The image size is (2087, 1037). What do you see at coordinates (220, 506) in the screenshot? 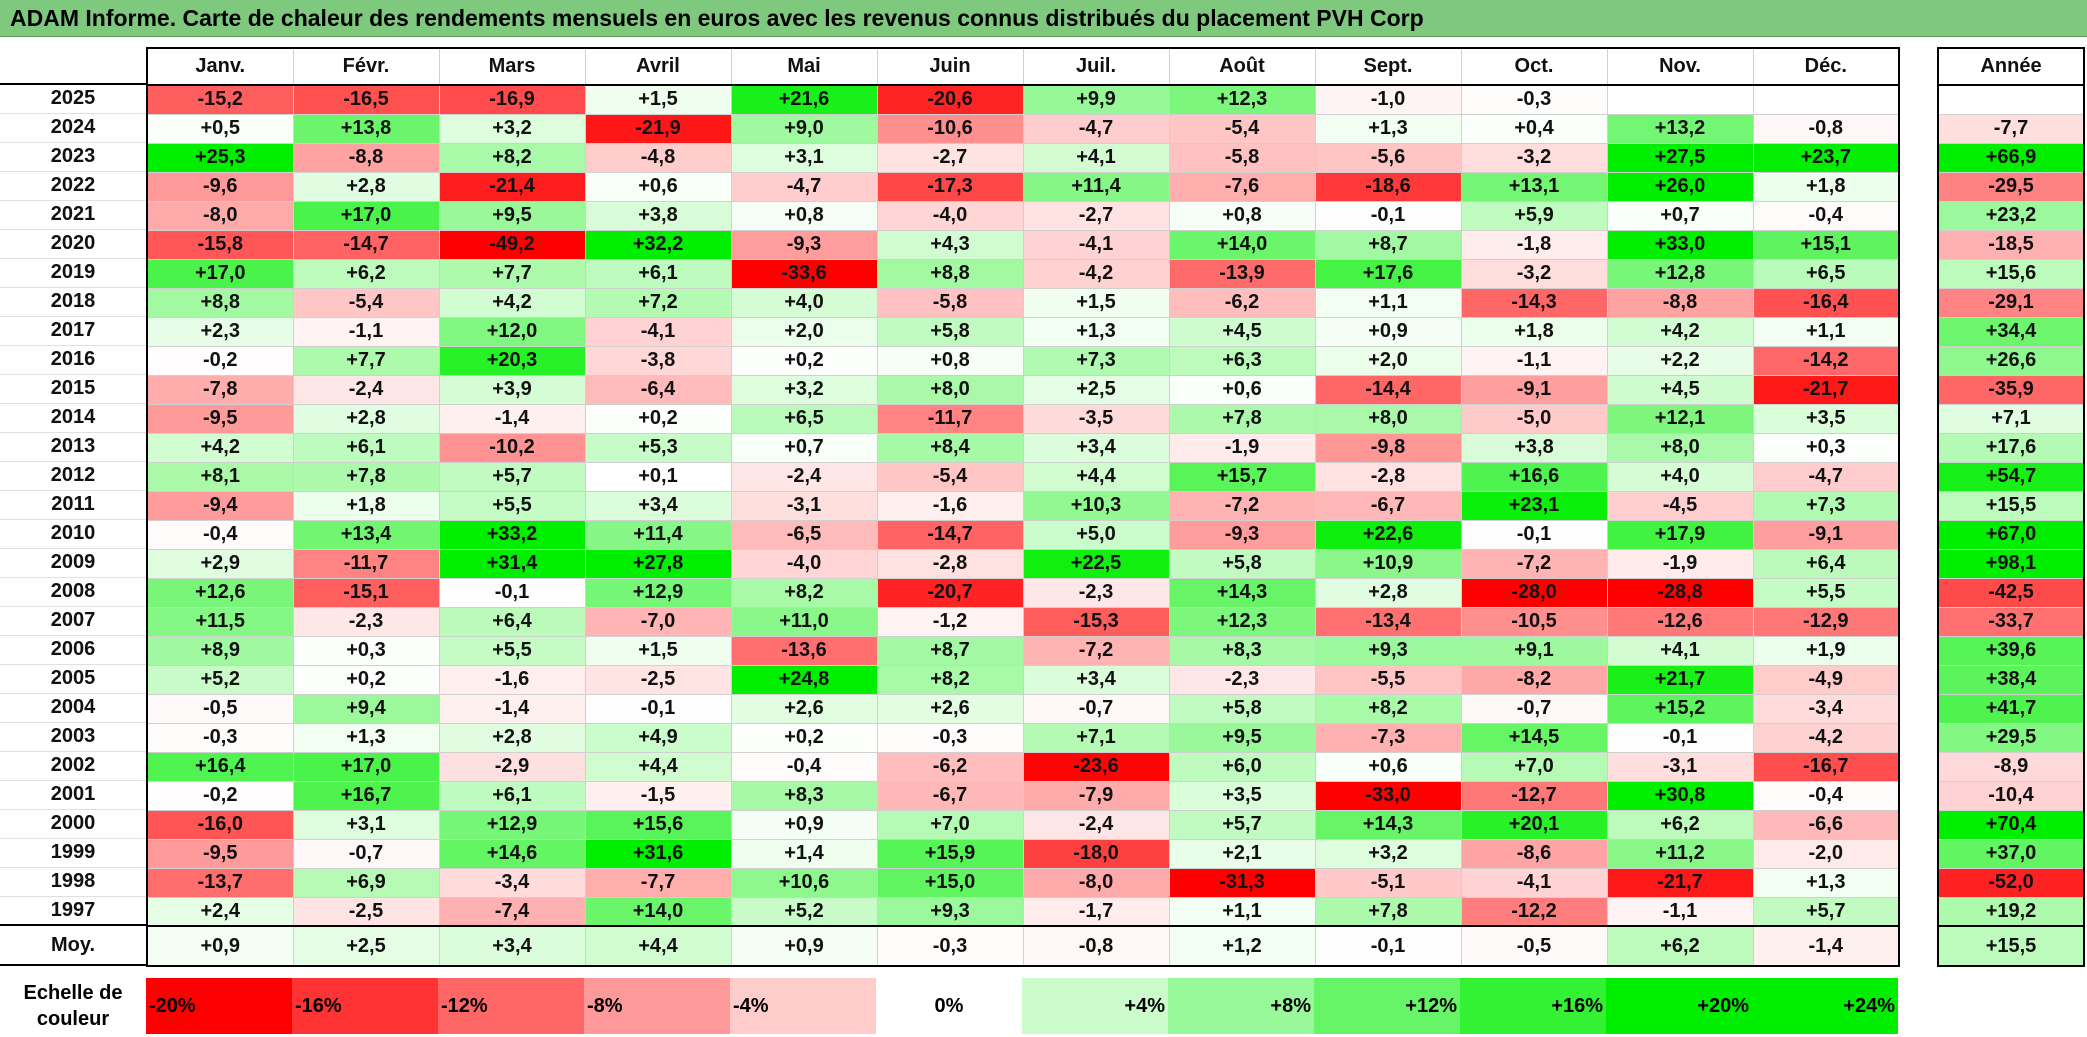
I see `heatmap-cell: -9,4` at bounding box center [220, 506].